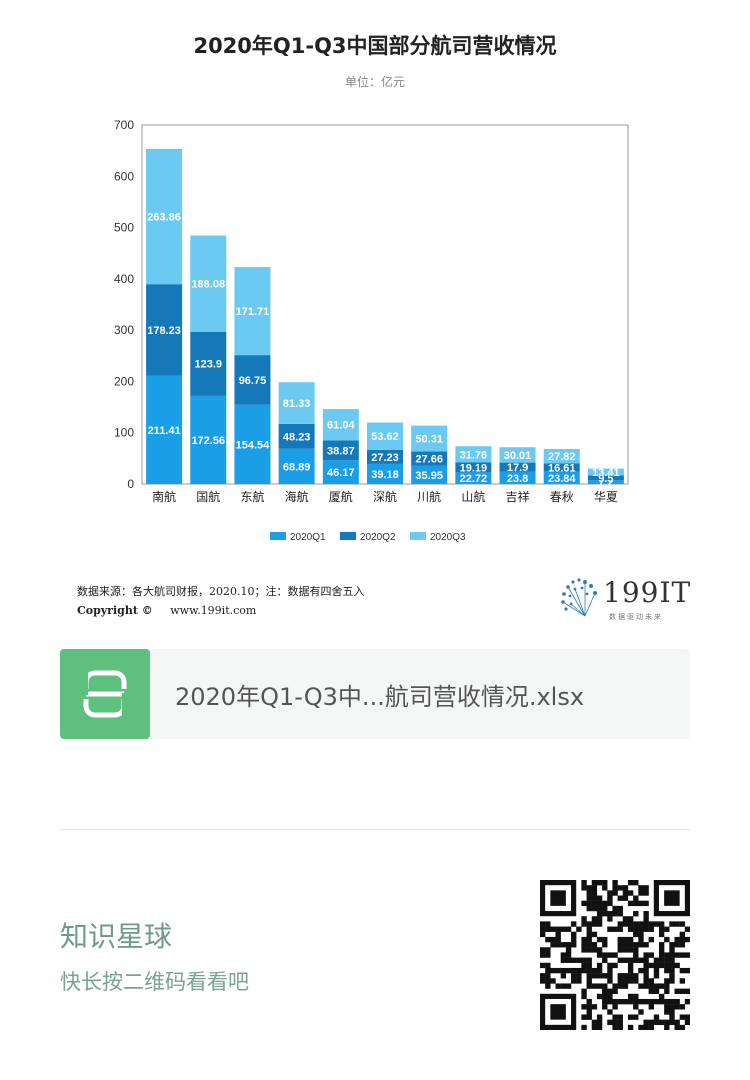  Describe the element at coordinates (308, 537) in the screenshot. I see `legend-label: 2020Q1` at that location.